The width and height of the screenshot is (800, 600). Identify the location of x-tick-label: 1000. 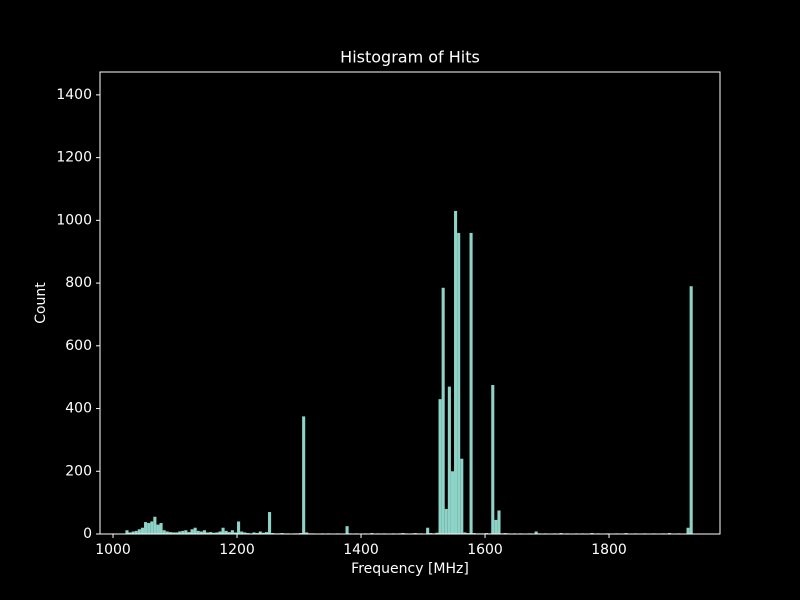
(113, 550).